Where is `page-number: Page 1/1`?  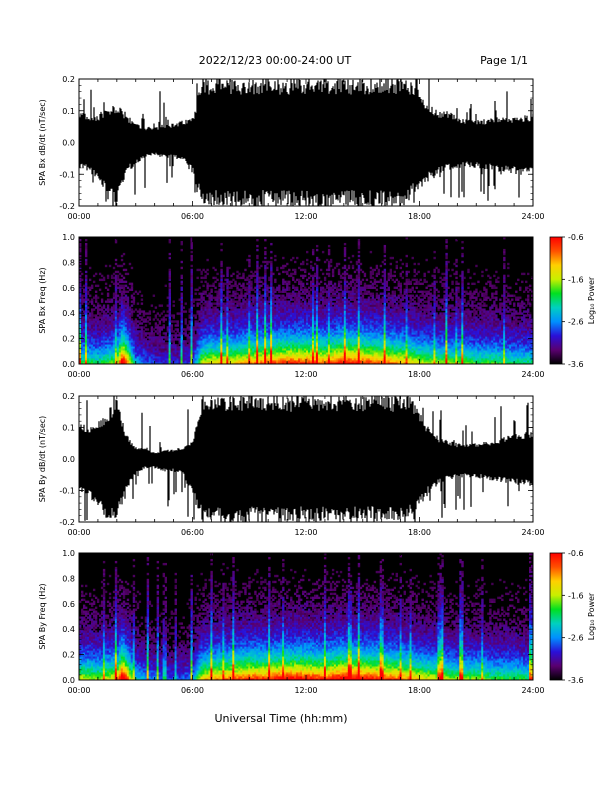
page-number: Page 1/1 is located at coordinates (504, 60).